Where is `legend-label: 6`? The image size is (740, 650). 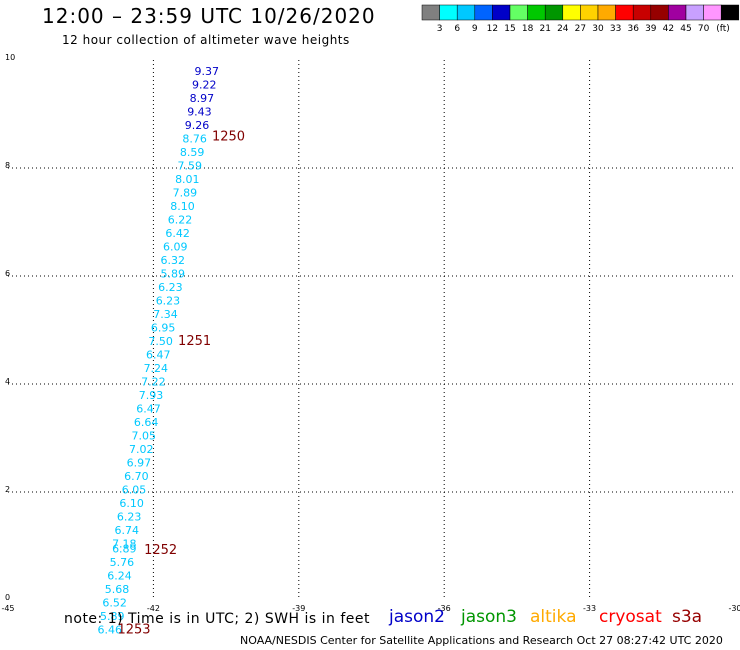
legend-label: 6 is located at coordinates (457, 29).